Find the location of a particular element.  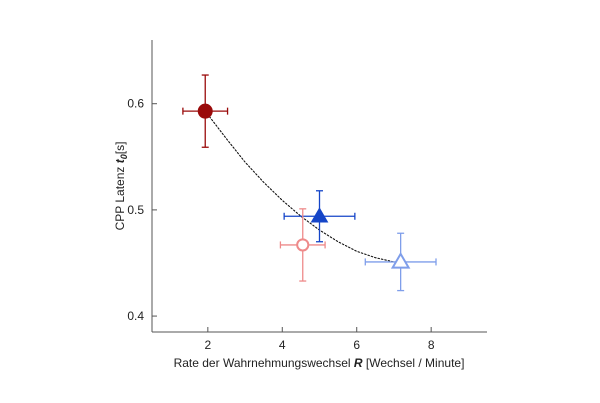

fit-curve is located at coordinates (303, 186).